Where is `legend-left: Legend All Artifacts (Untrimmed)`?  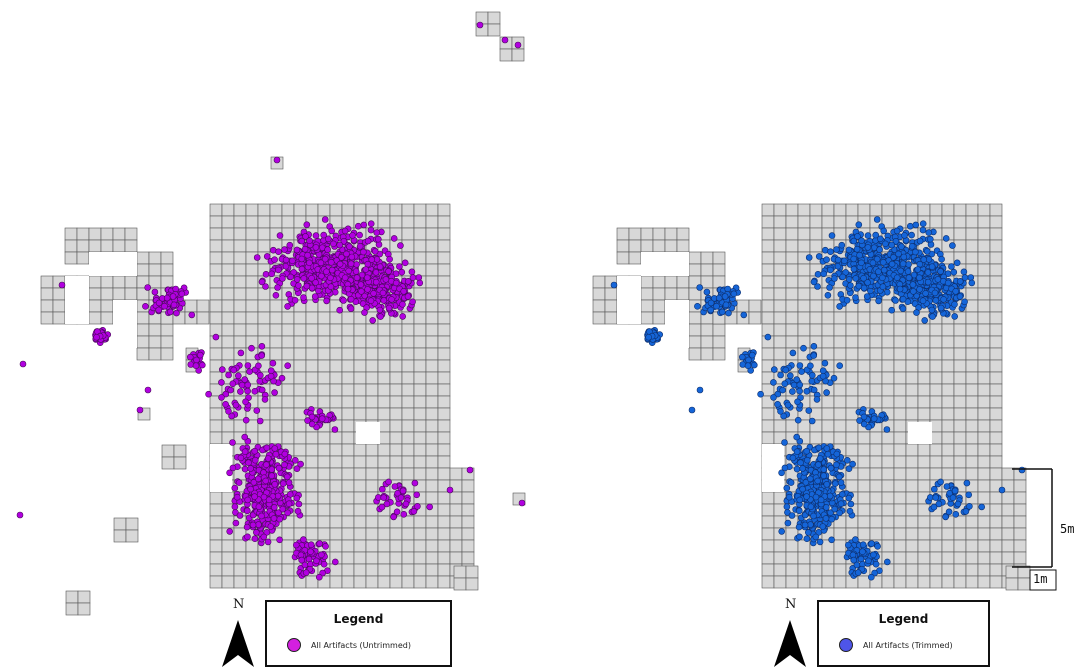 legend-left: Legend All Artifacts (Untrimmed) is located at coordinates (358, 633).